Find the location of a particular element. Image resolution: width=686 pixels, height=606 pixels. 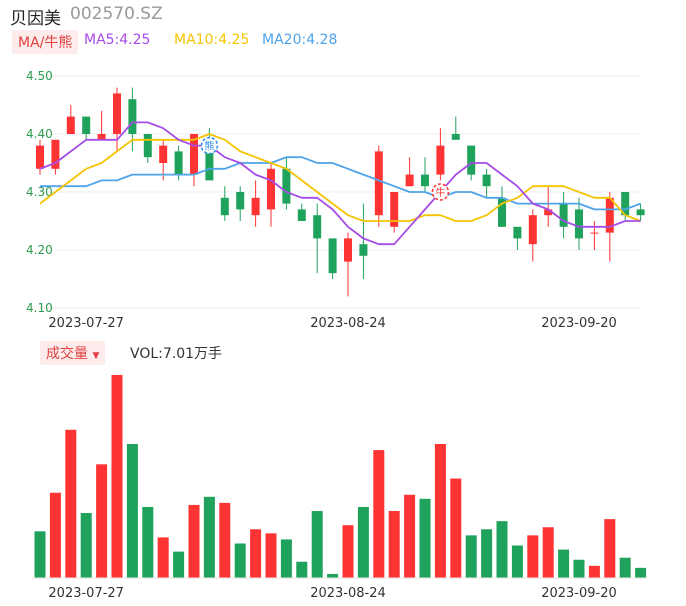

ma10-value: MA10:4.25 is located at coordinates (212, 40).